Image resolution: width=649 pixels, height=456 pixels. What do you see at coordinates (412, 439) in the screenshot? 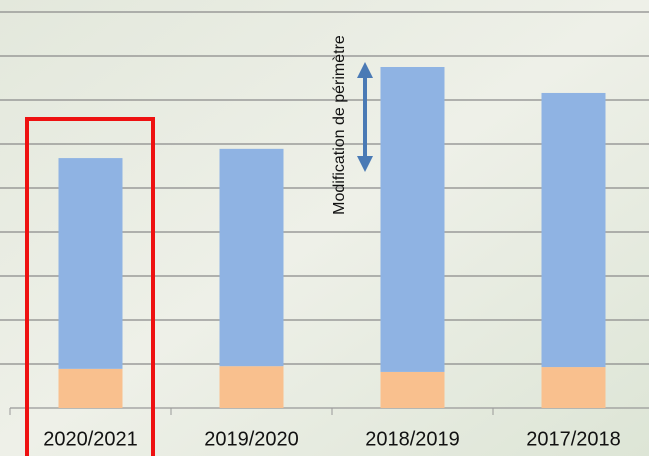
I see `x-tick-label: 2018/2019` at bounding box center [412, 439].